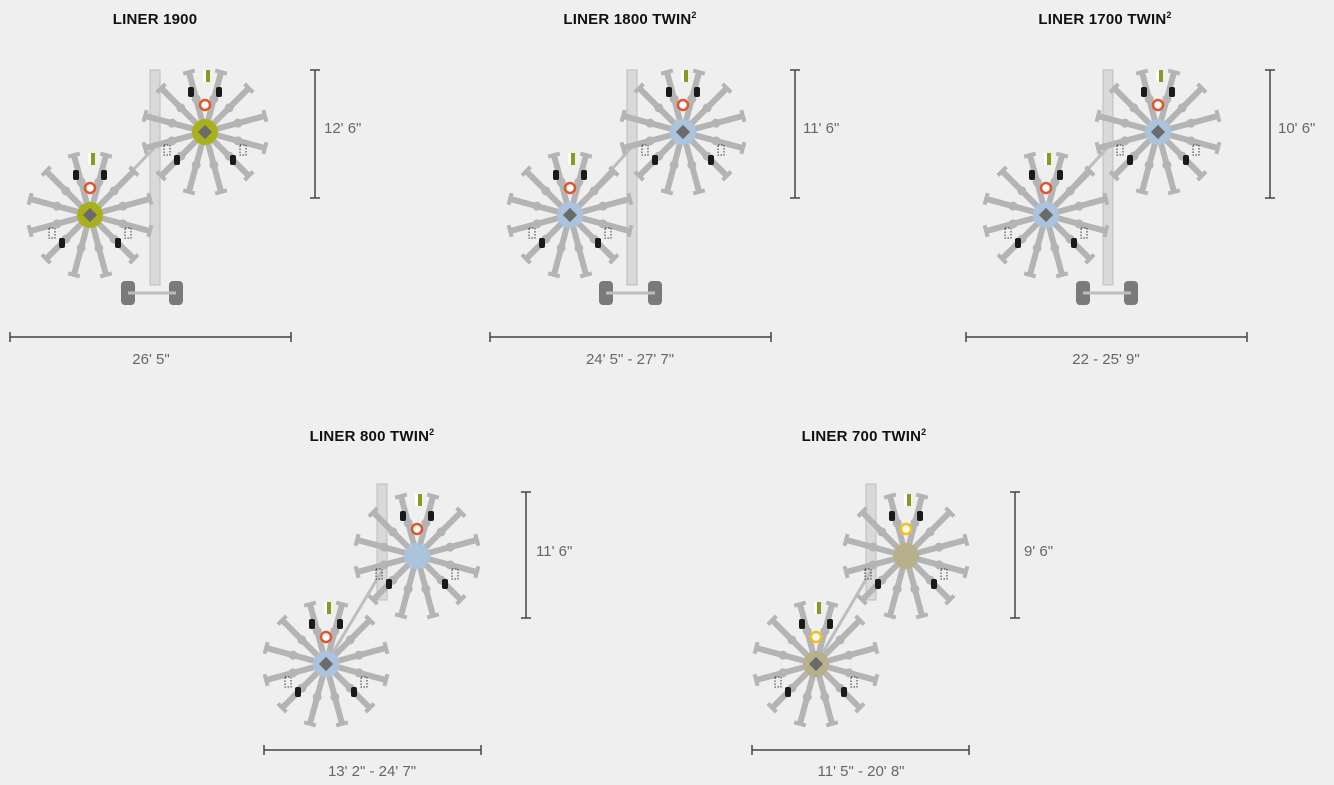 This screenshot has height=785, width=1334. I want to click on liner-800-upper-tine-holder, so click(445, 584).